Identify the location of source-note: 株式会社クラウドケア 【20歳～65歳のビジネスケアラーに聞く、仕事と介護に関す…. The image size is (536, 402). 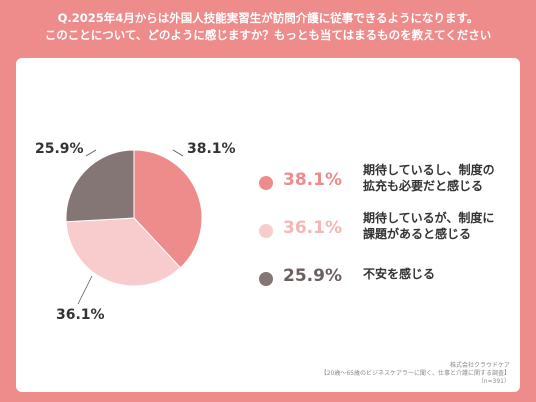
(415, 374).